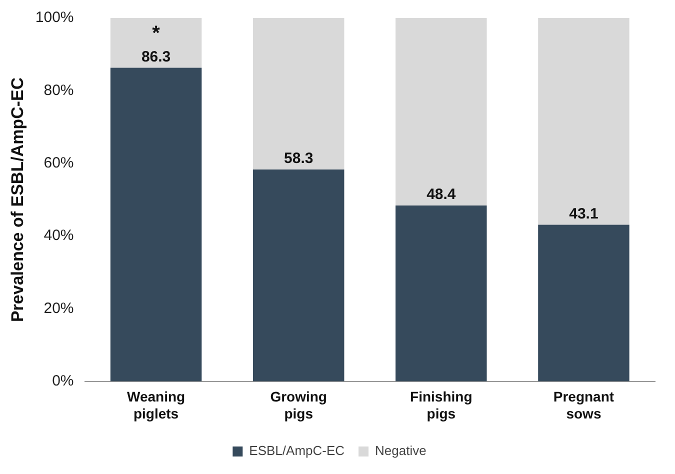 The width and height of the screenshot is (675, 474). Describe the element at coordinates (59, 90) in the screenshot. I see `y-tick-label: 80%` at that location.